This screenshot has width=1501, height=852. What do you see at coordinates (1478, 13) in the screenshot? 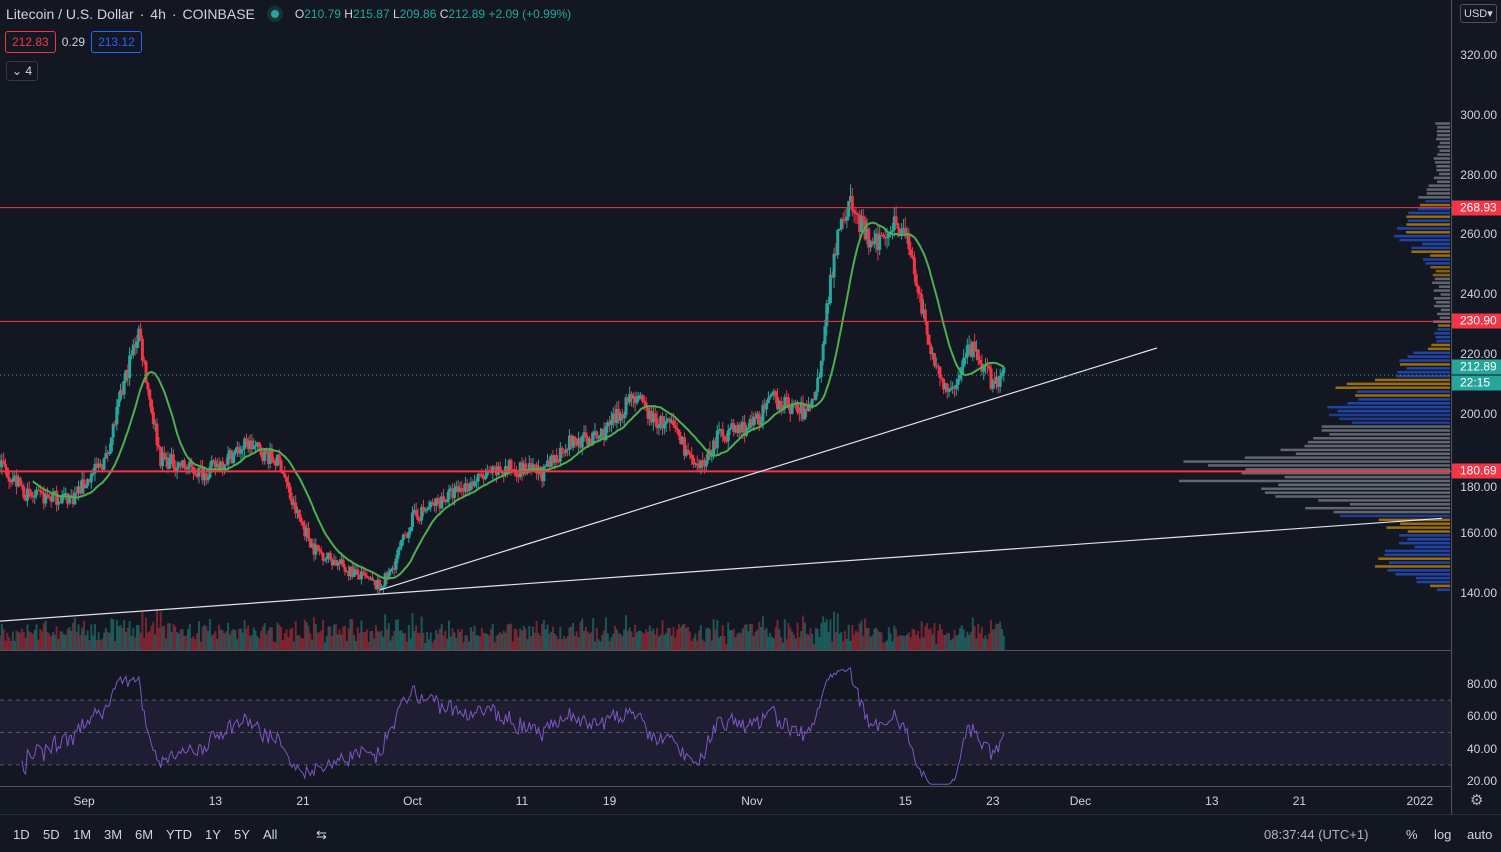
I see `currency-select: USD▾` at bounding box center [1478, 13].